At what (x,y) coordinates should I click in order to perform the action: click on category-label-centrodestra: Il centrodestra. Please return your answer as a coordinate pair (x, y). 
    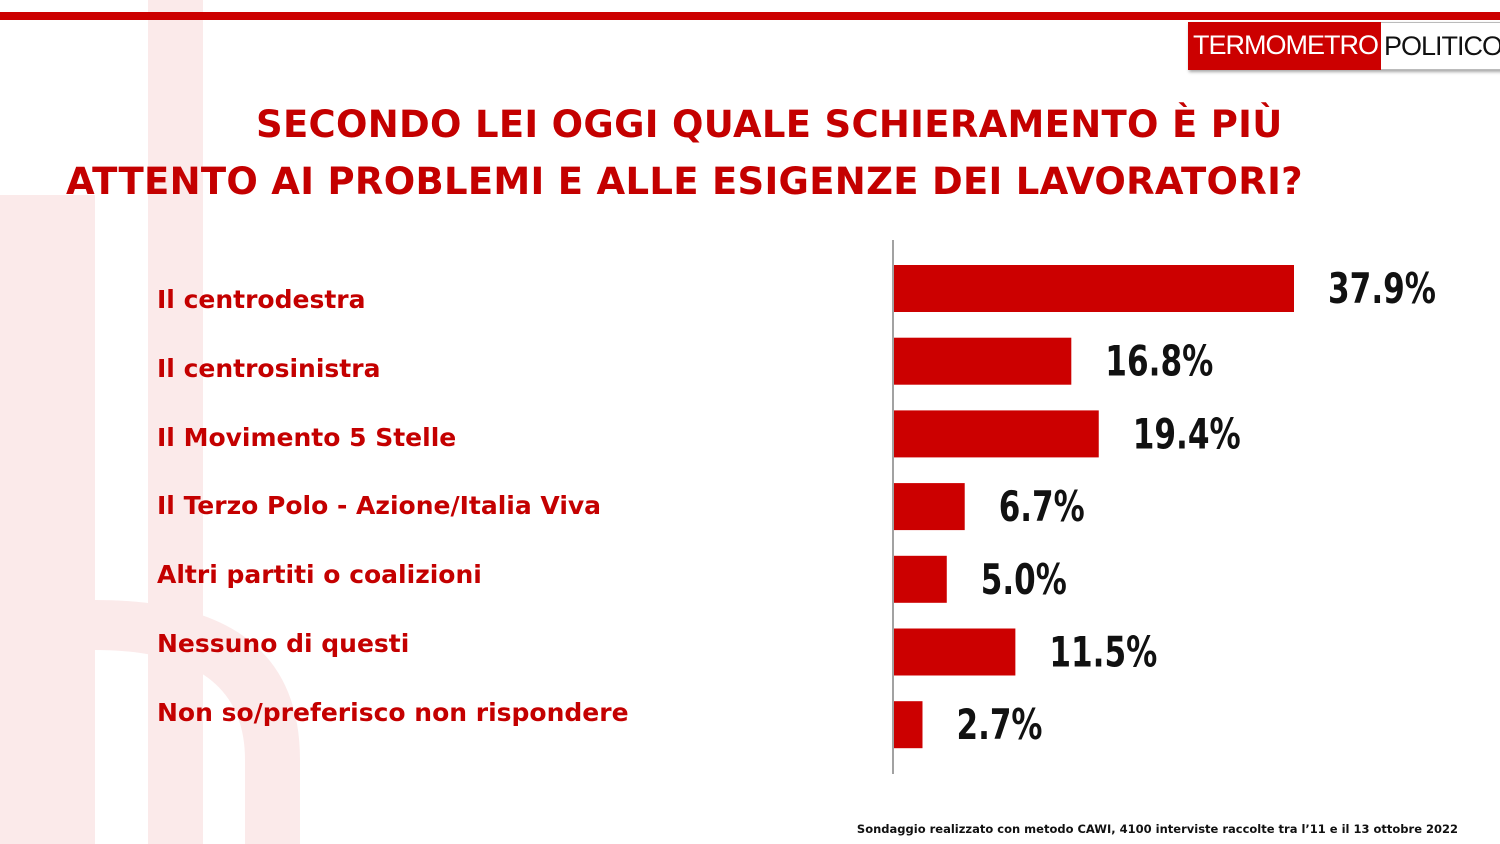
    Looking at the image, I should click on (261, 299).